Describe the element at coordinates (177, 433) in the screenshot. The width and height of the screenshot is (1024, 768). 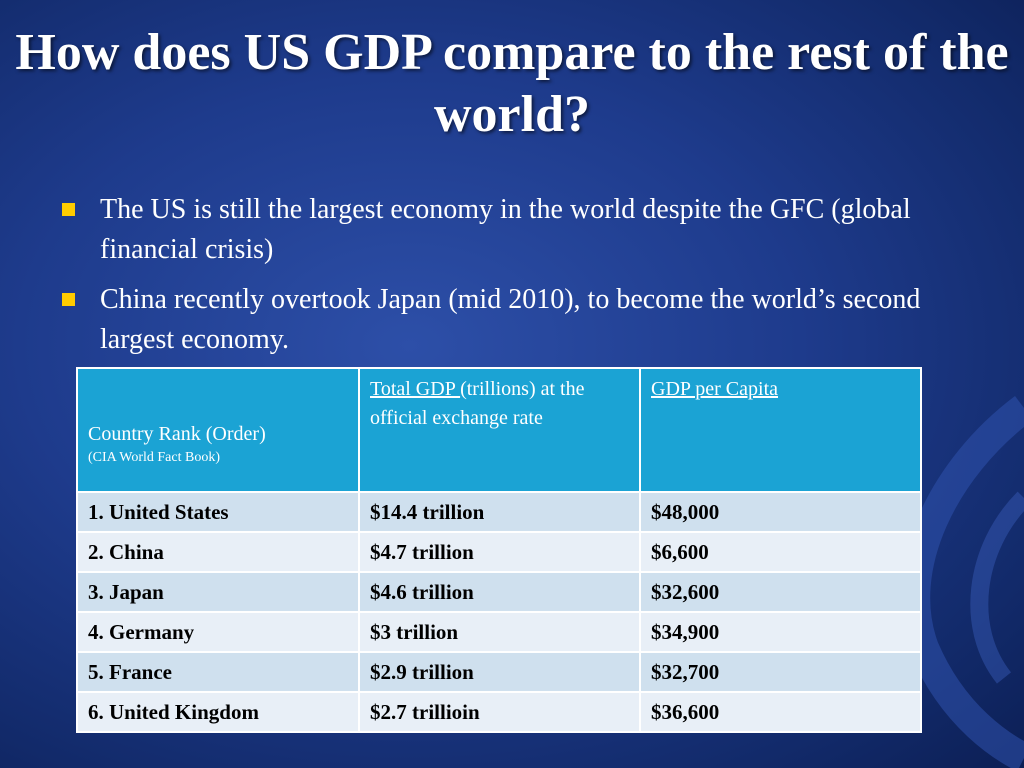
I see `header-country-rank-label: Country Rank (Order)` at that location.